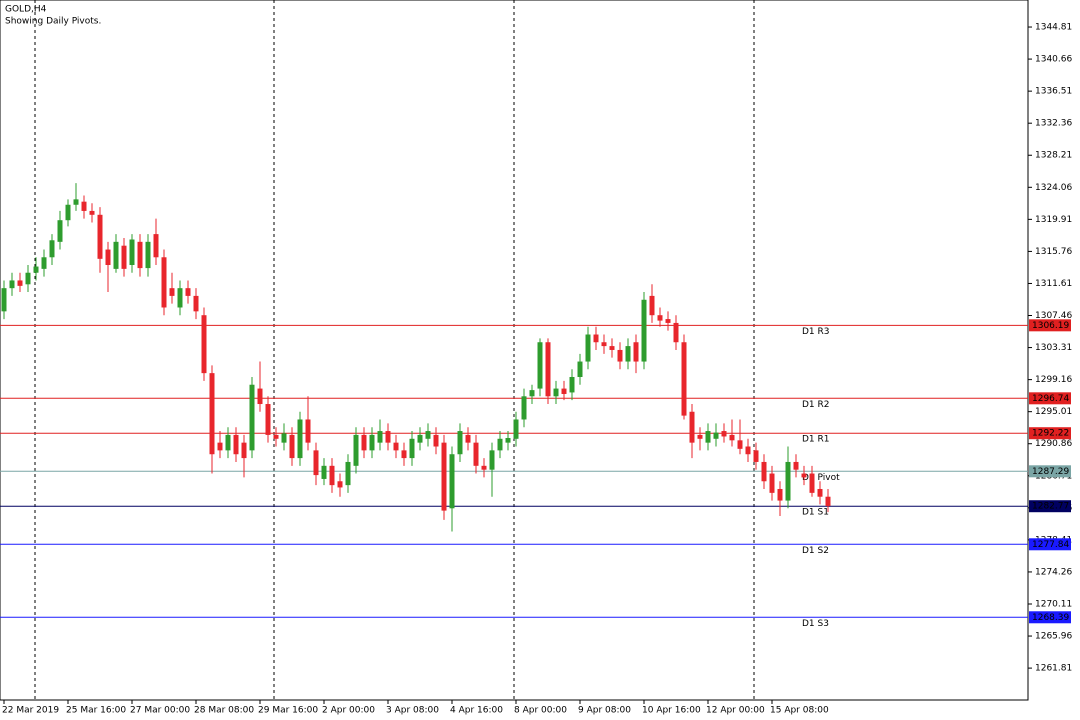  I want to click on x-tick-label: 12 Apr 00:00, so click(735, 711).